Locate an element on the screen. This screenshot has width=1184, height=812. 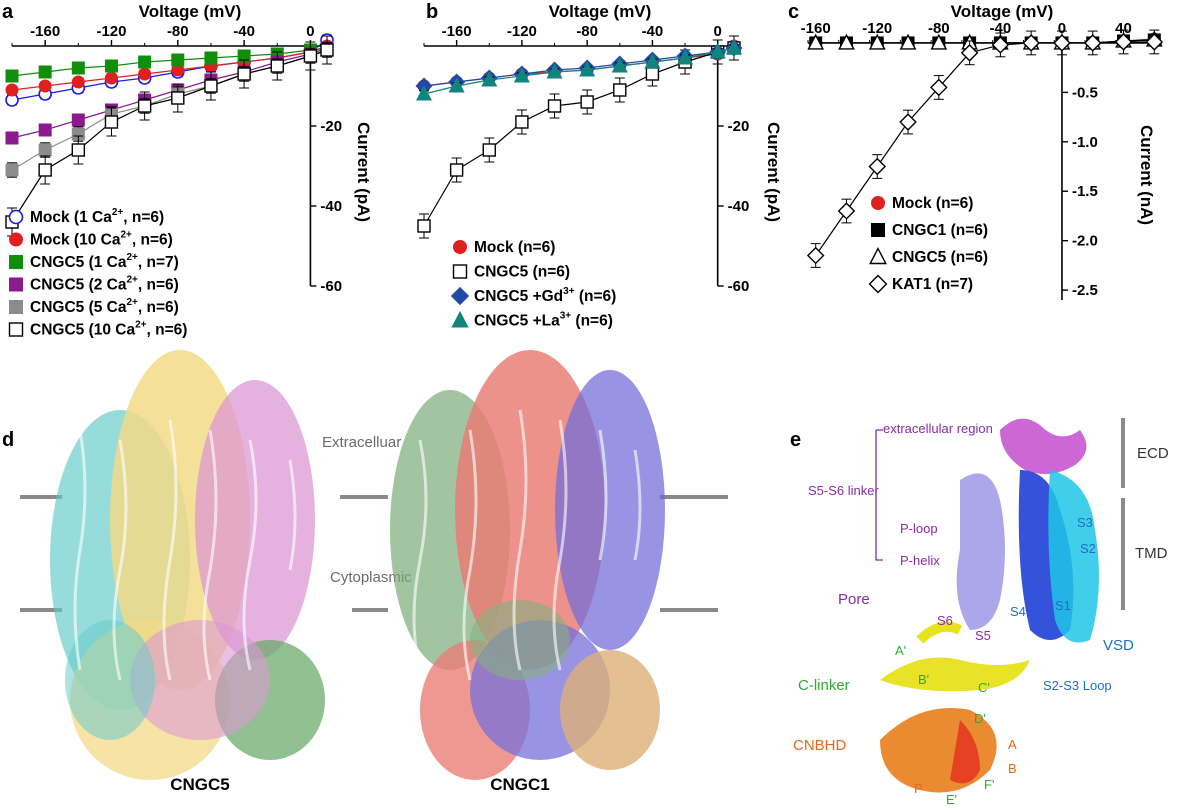
c-x-tick-label: -80 is located at coordinates (939, 28).